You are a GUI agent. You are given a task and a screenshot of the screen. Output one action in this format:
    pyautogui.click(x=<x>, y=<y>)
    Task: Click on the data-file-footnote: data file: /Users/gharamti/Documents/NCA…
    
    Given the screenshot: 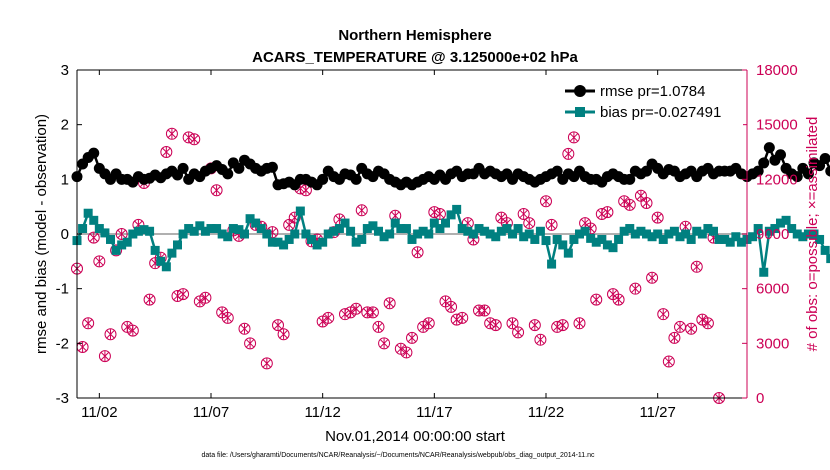 What is the action you would take?
    pyautogui.click(x=398, y=455)
    